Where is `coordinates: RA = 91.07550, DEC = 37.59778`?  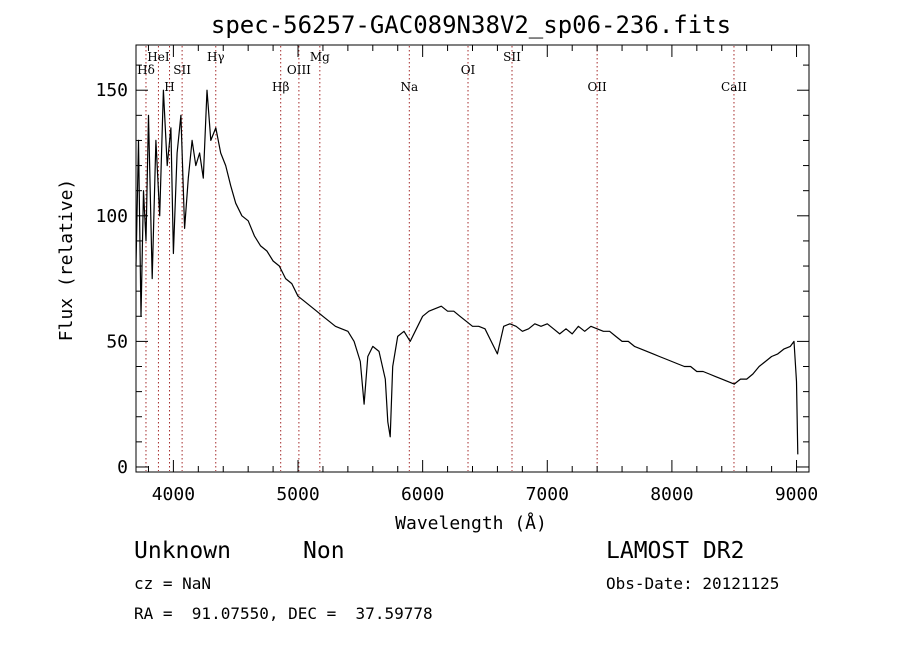
coordinates: RA = 91.07550, DEC = 37.59778 is located at coordinates (283, 613).